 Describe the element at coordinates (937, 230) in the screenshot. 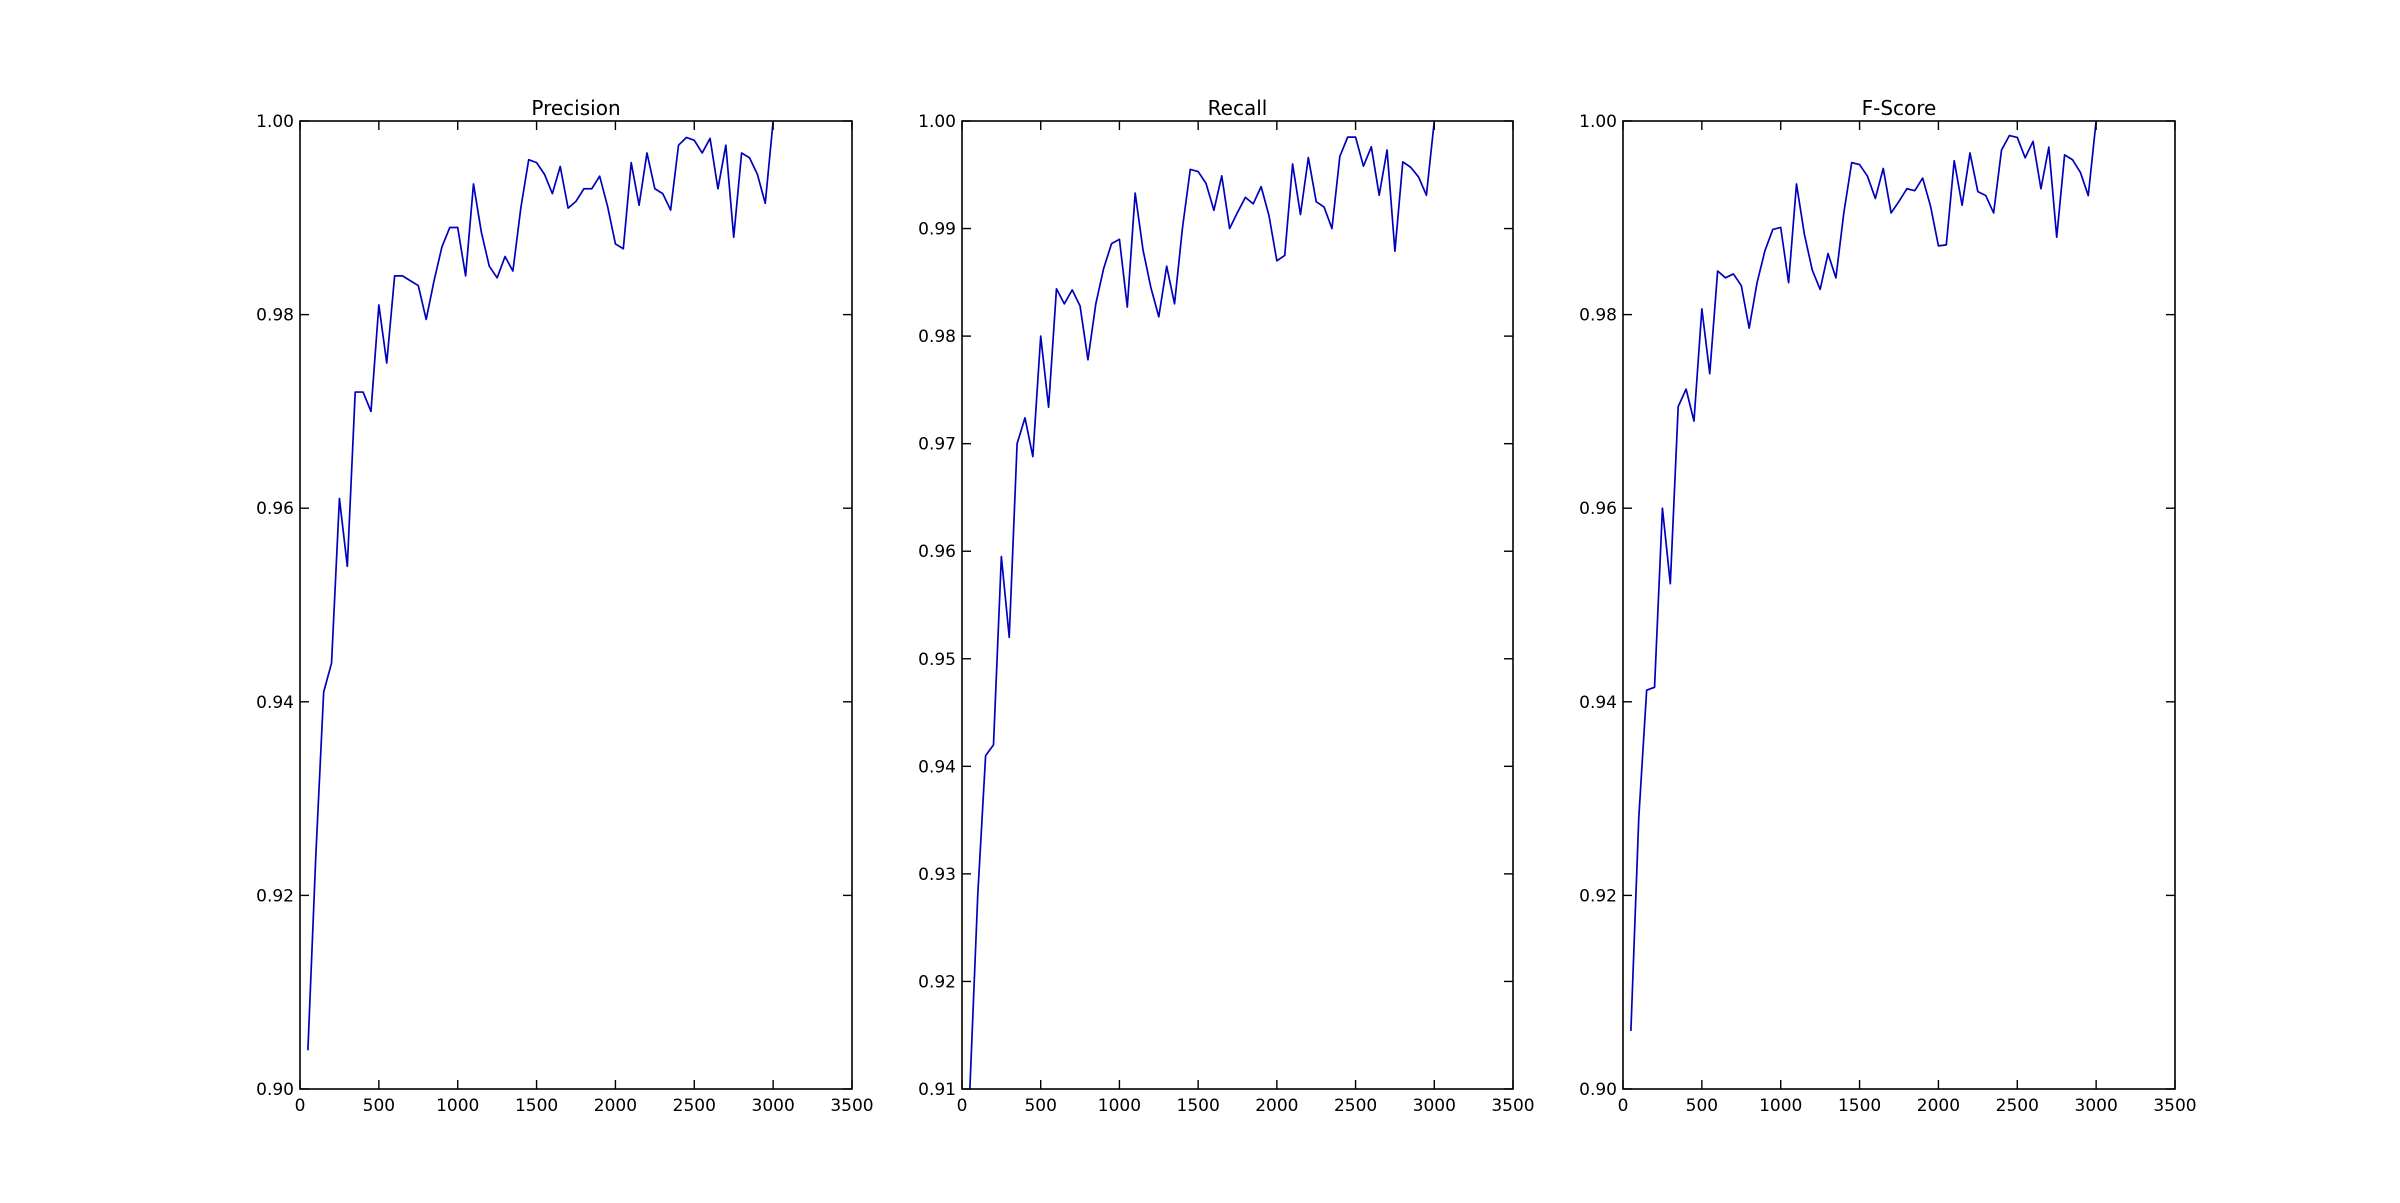

I see `y-tick-label: 0.99` at that location.